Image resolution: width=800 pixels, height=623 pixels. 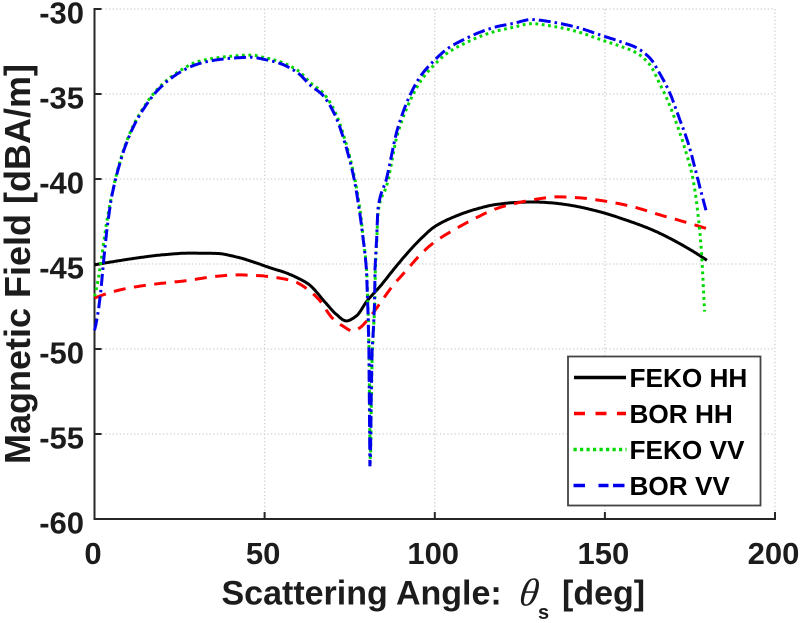 What do you see at coordinates (61, 268) in the screenshot?
I see `svg-text: -45` at bounding box center [61, 268].